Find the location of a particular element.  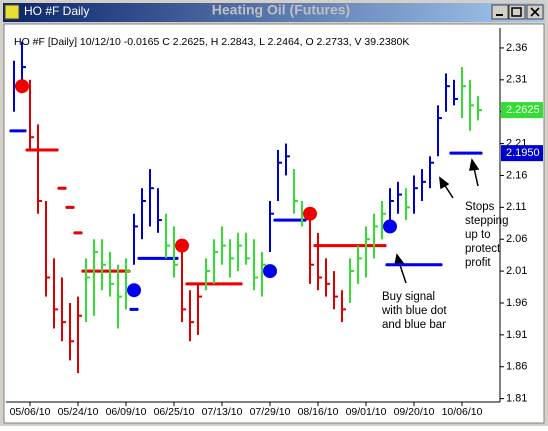

annotation: Stops is located at coordinates (480, 207).